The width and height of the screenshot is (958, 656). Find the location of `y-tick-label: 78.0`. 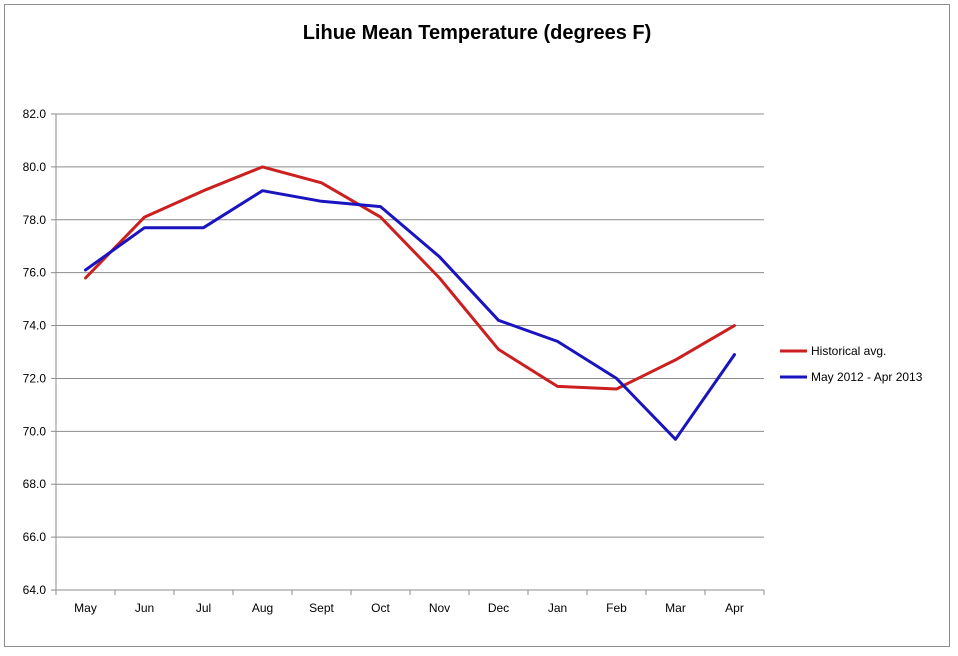

y-tick-label: 78.0 is located at coordinates (35, 220).